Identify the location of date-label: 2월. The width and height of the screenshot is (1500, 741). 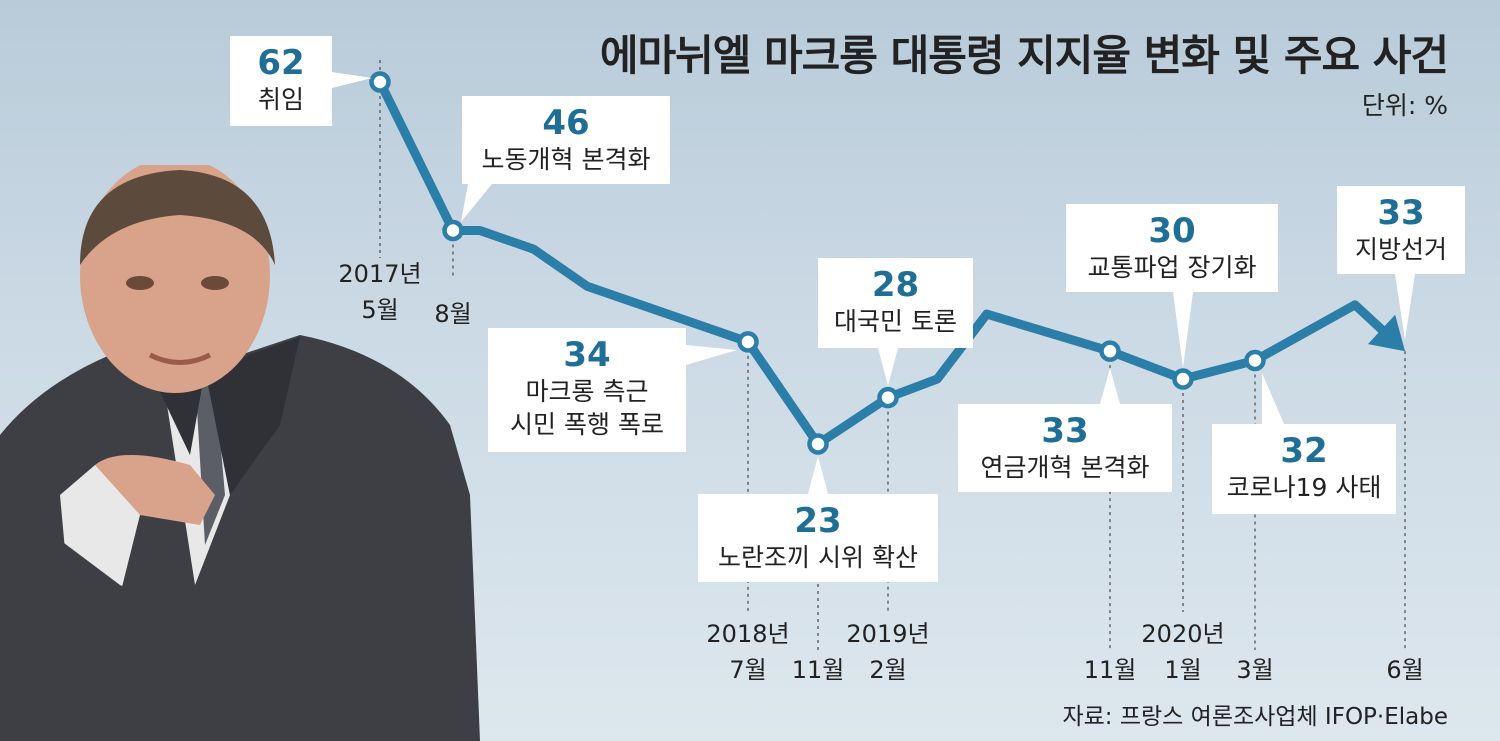
(887, 670).